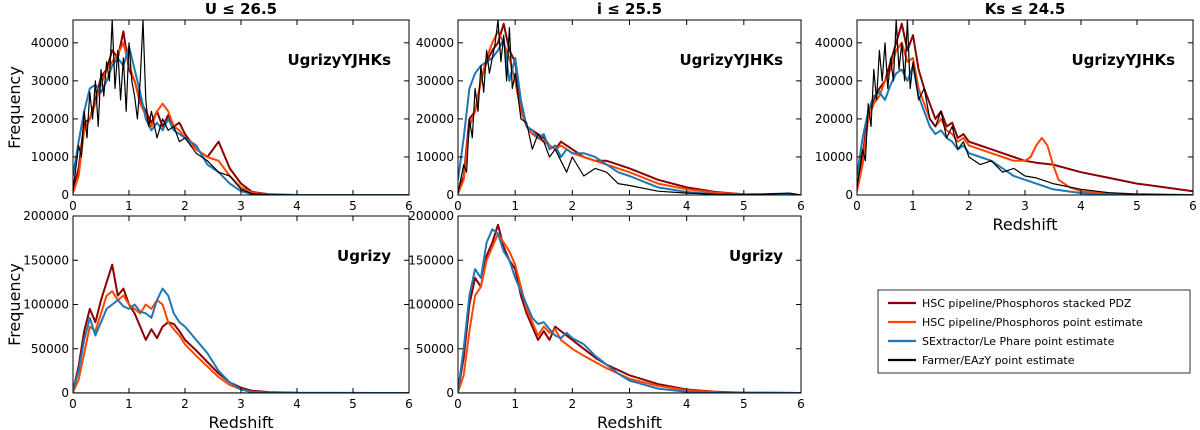 This screenshot has height=430, width=1200. Describe the element at coordinates (1010, 303) in the screenshot. I see `legend-item: HSC pipeline/Phosphoros stacked PDZ` at that location.